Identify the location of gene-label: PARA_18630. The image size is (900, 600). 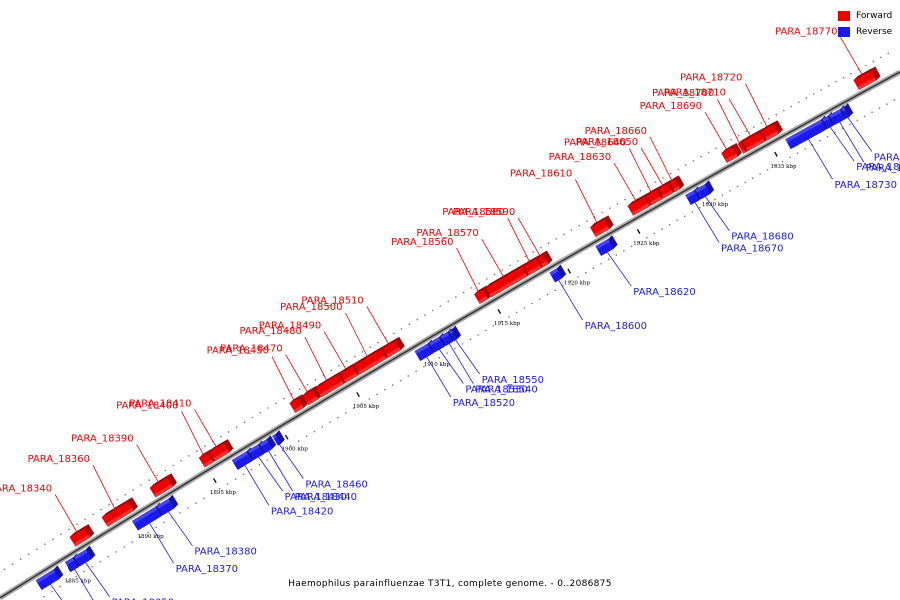
(580, 157).